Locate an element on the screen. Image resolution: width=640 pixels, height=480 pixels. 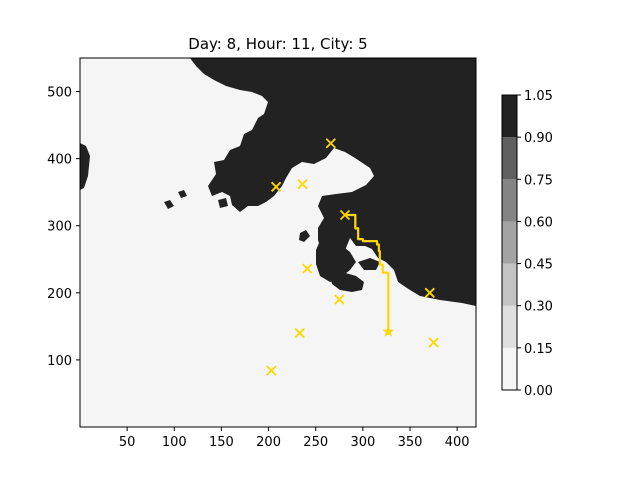
y-tick-label: 300 is located at coordinates (59, 227).